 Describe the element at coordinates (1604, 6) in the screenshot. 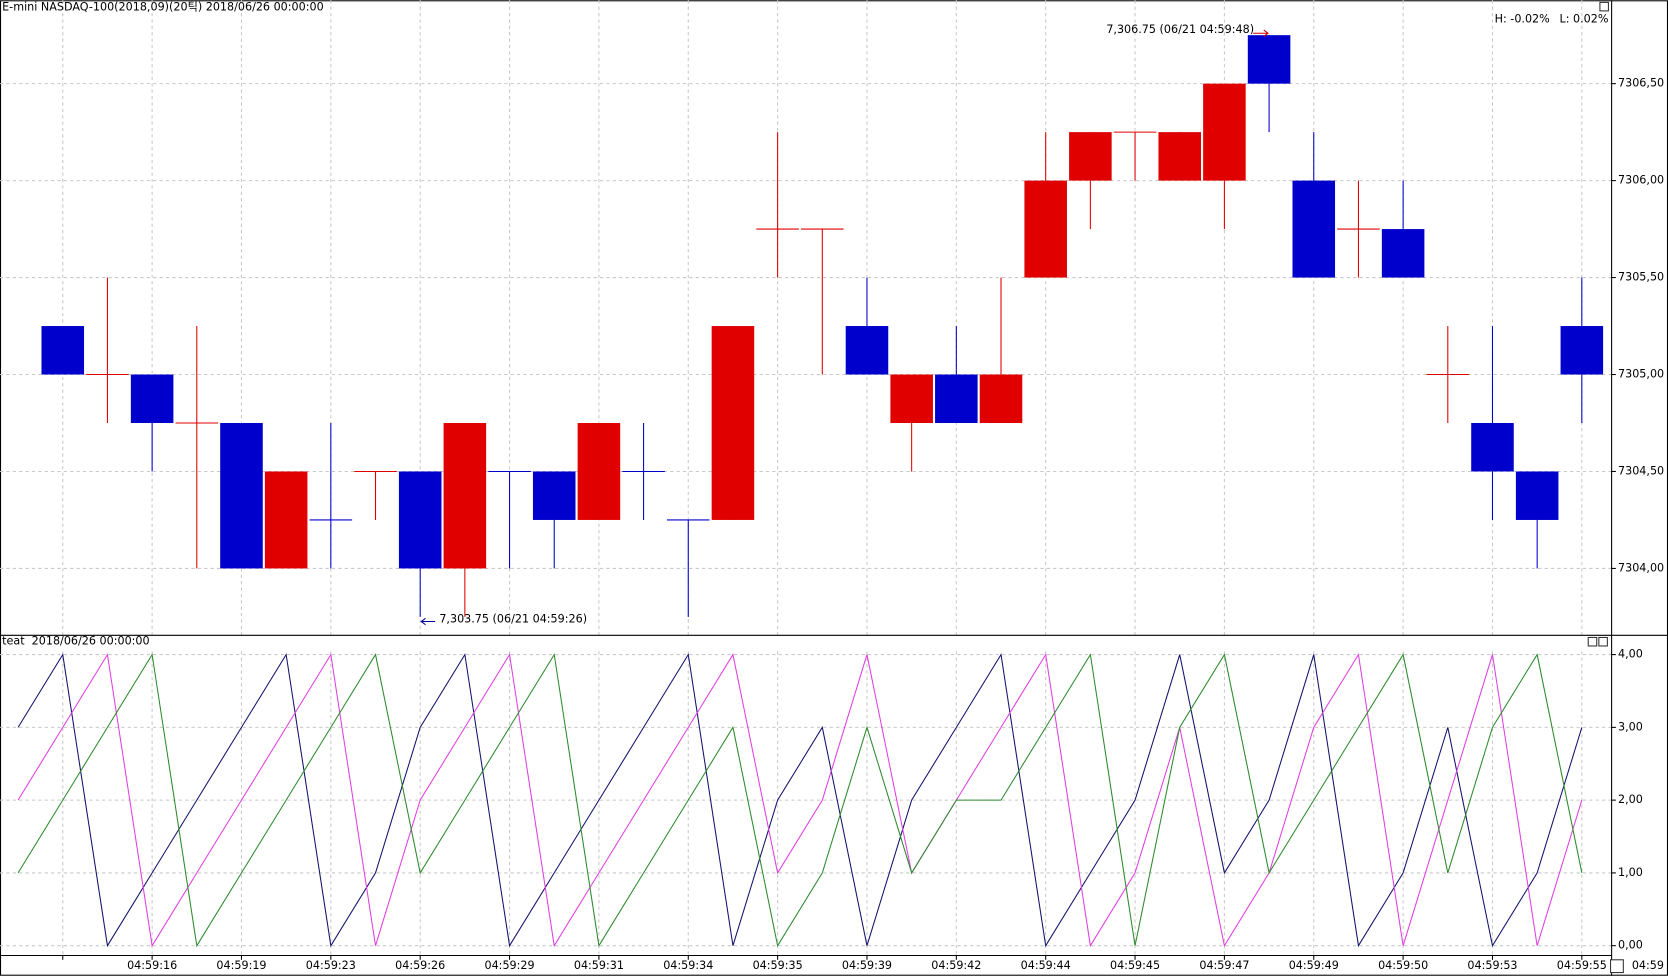

I see `panel-button` at that location.